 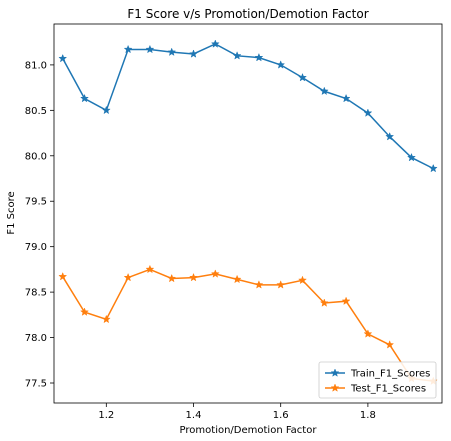 I want to click on legend-label: Train_F1_Scores, so click(x=390, y=374).